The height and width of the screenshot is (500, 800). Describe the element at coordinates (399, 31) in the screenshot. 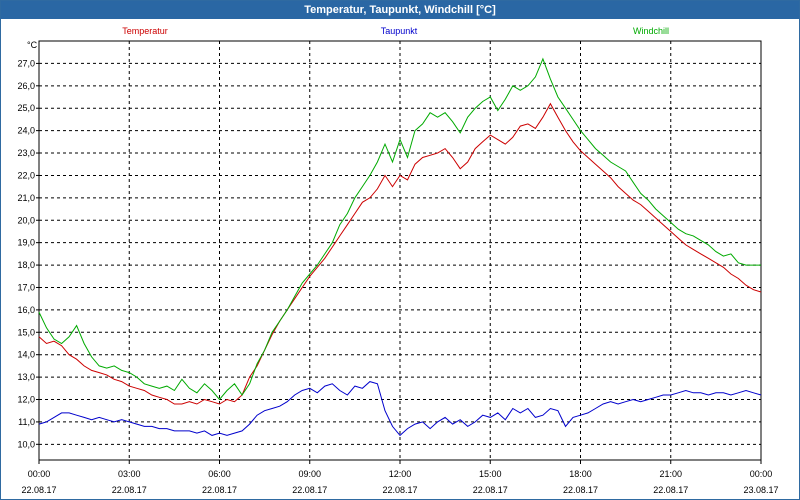

I see `legend-taupunkt: Taupunkt` at that location.